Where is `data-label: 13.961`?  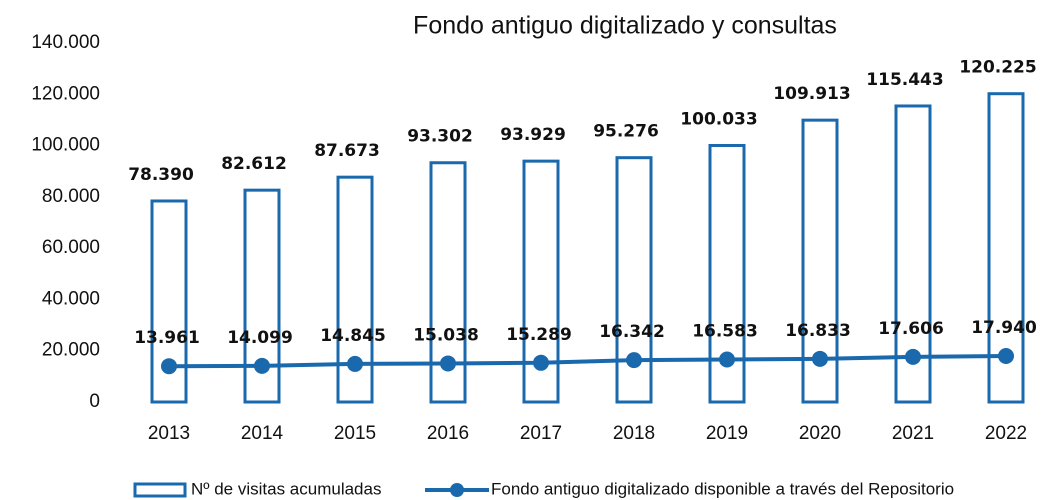
data-label: 13.961 is located at coordinates (167, 338).